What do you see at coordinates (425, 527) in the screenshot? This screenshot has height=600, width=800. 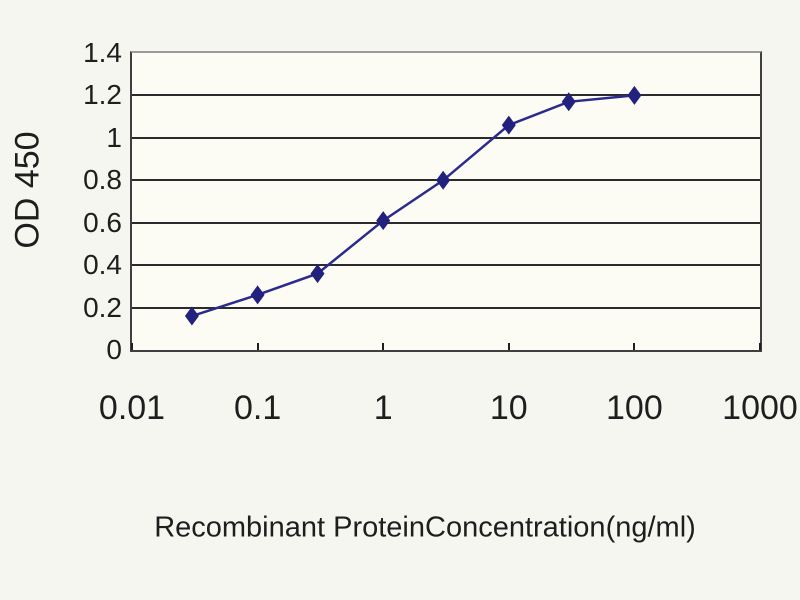 I see `x-axis-title: Recombinant ProteinConcentration(ng/ml)` at bounding box center [425, 527].